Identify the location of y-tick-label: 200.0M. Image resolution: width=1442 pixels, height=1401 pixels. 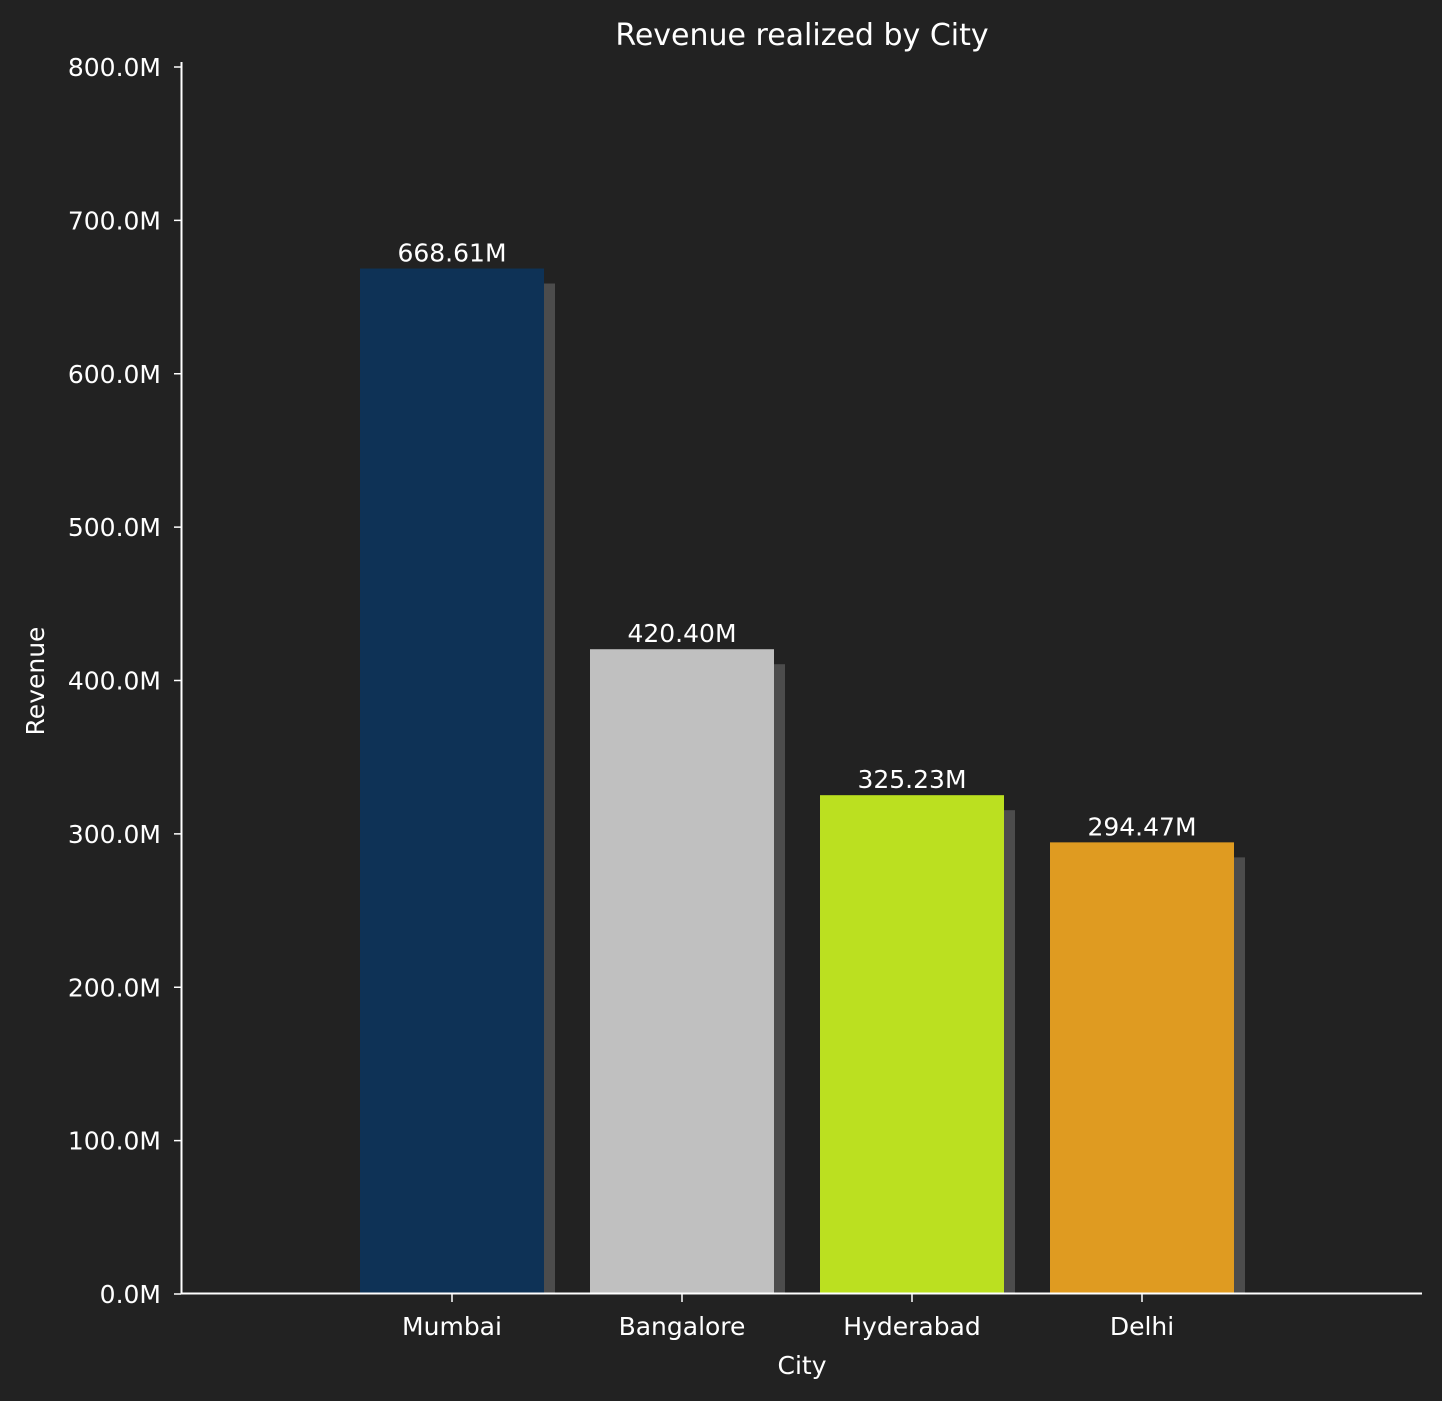
(114, 987).